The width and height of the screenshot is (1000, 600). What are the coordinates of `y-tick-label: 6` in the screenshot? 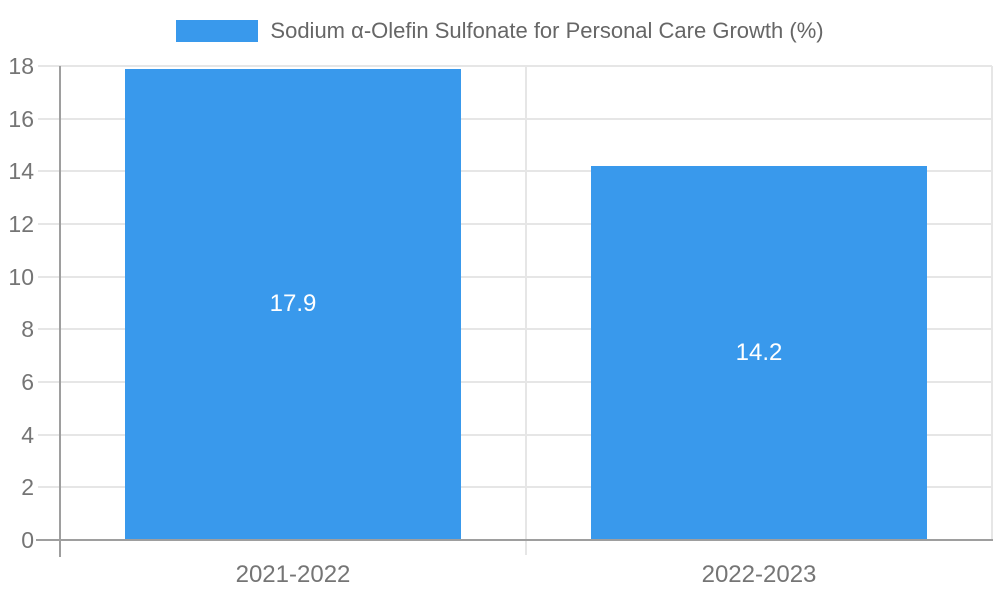 It's located at (27, 382).